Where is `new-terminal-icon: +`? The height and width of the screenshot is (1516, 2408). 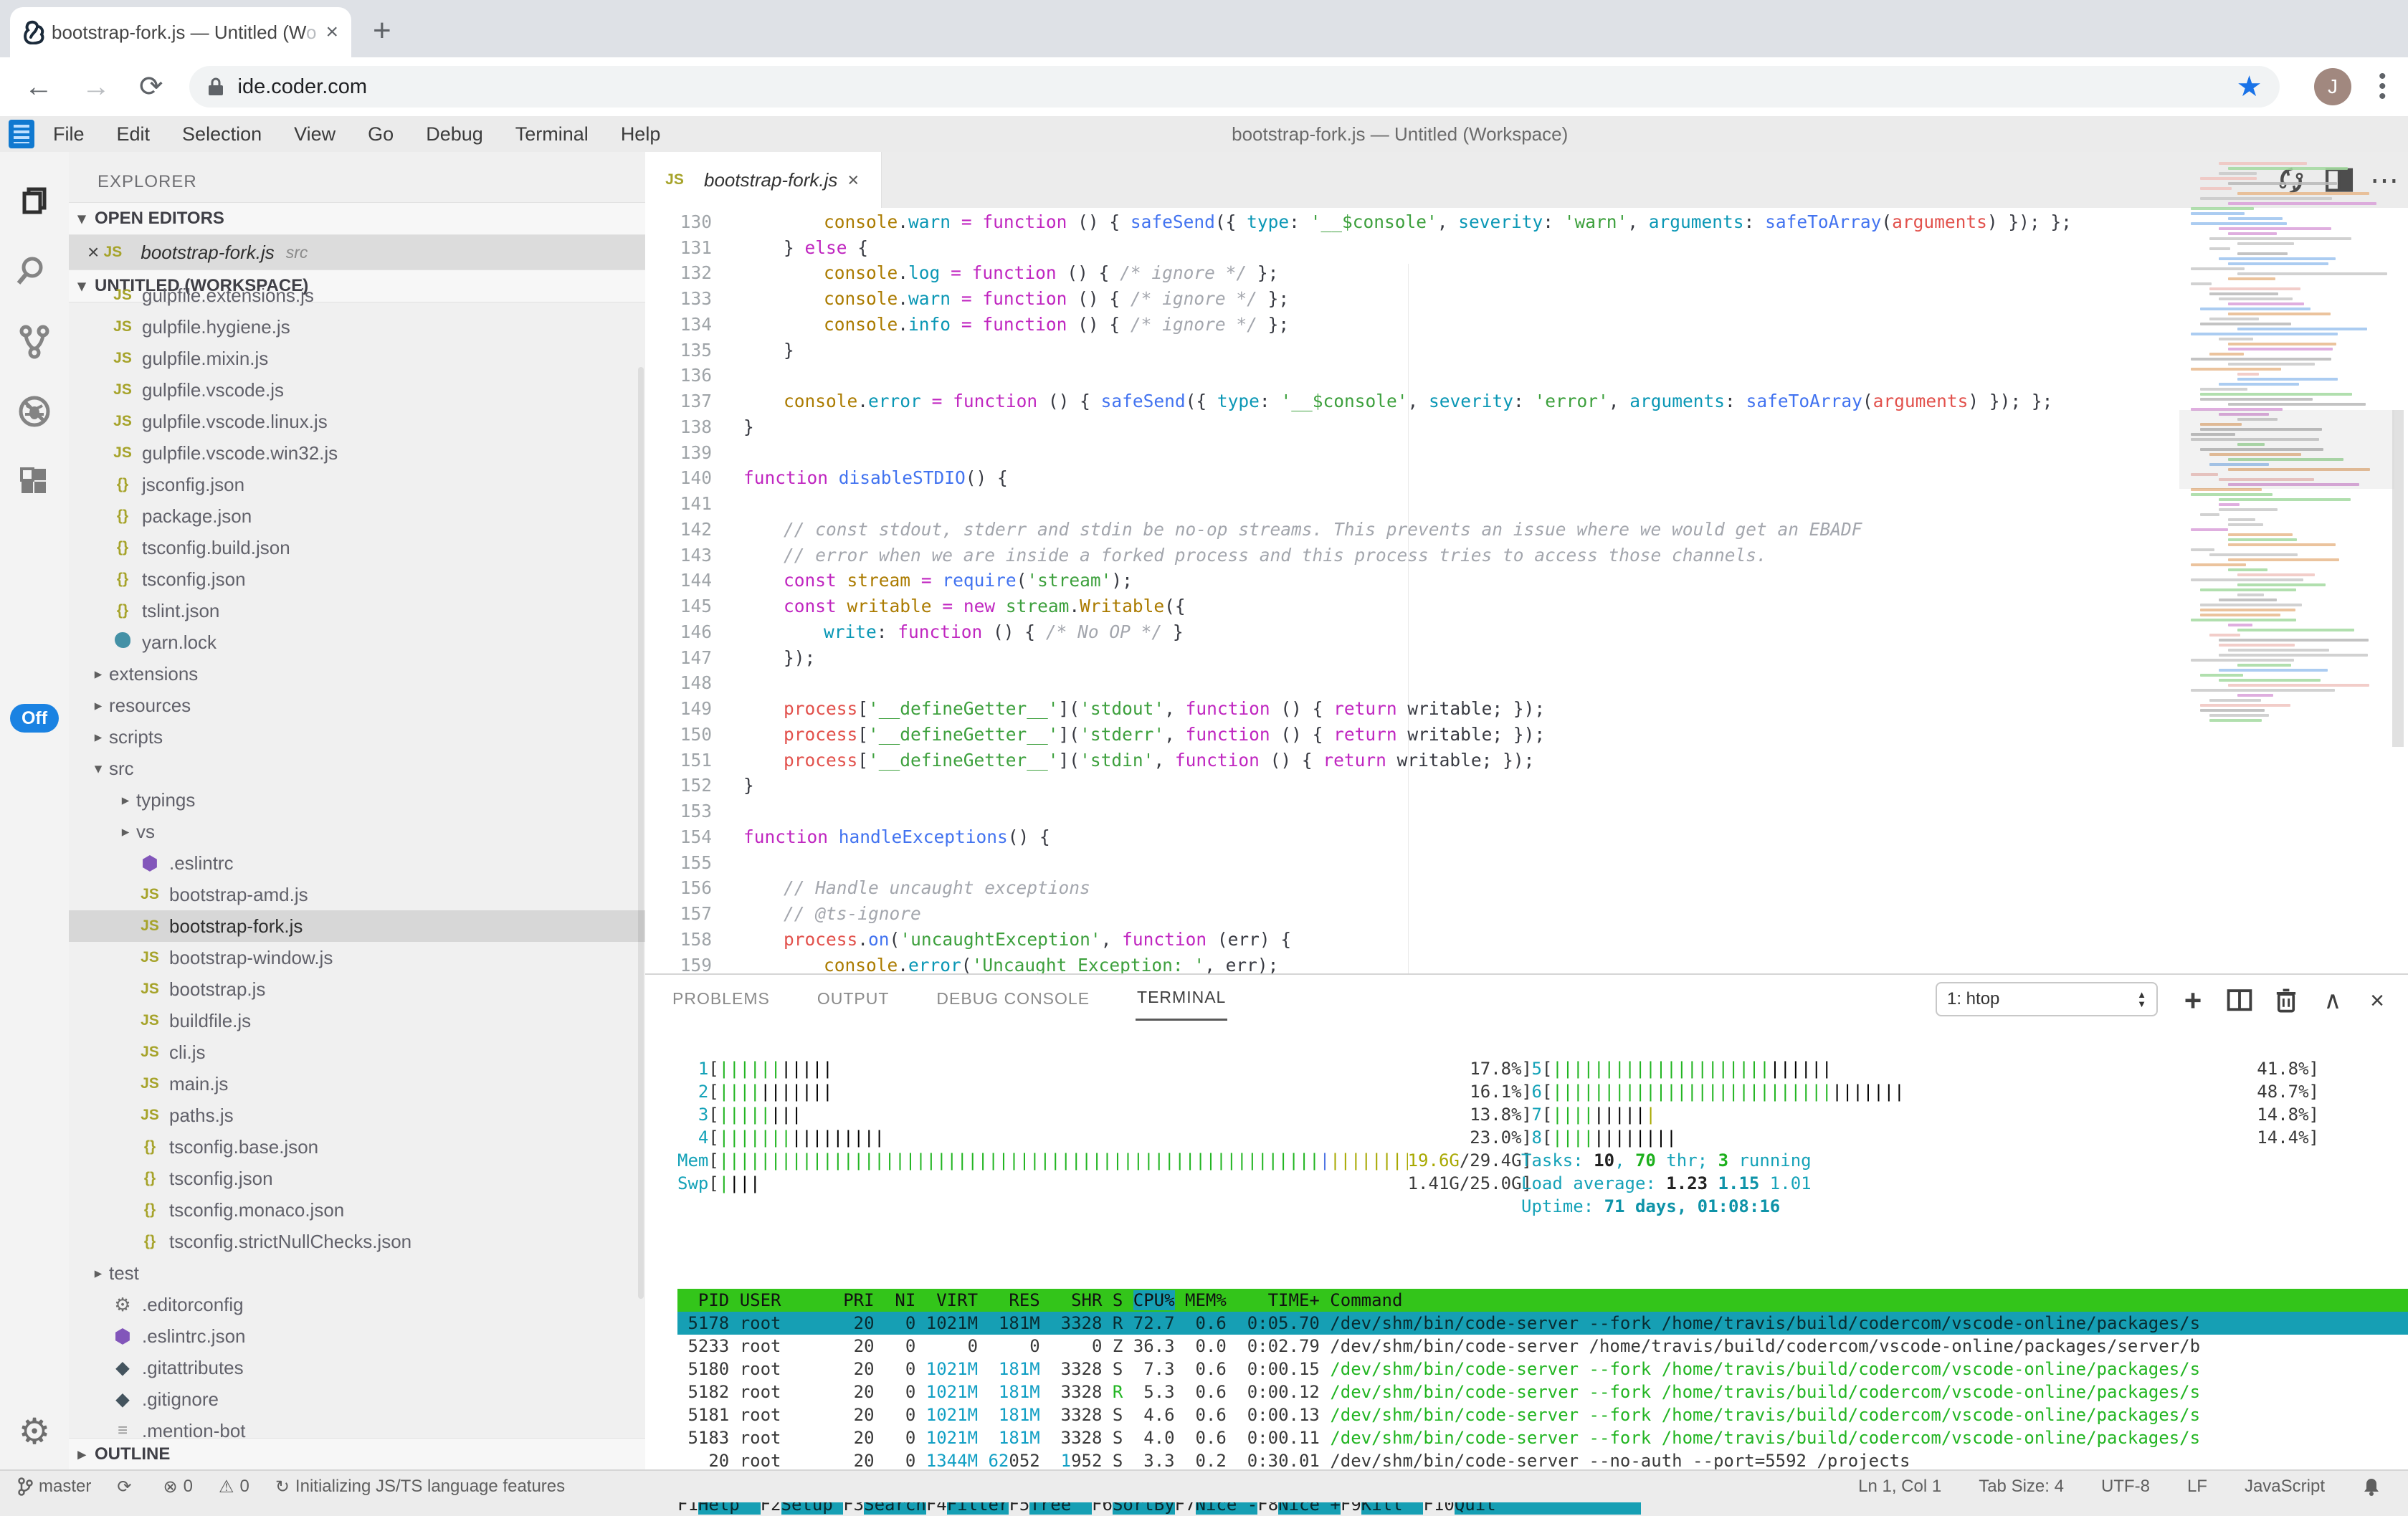 new-terminal-icon: + is located at coordinates (2193, 1000).